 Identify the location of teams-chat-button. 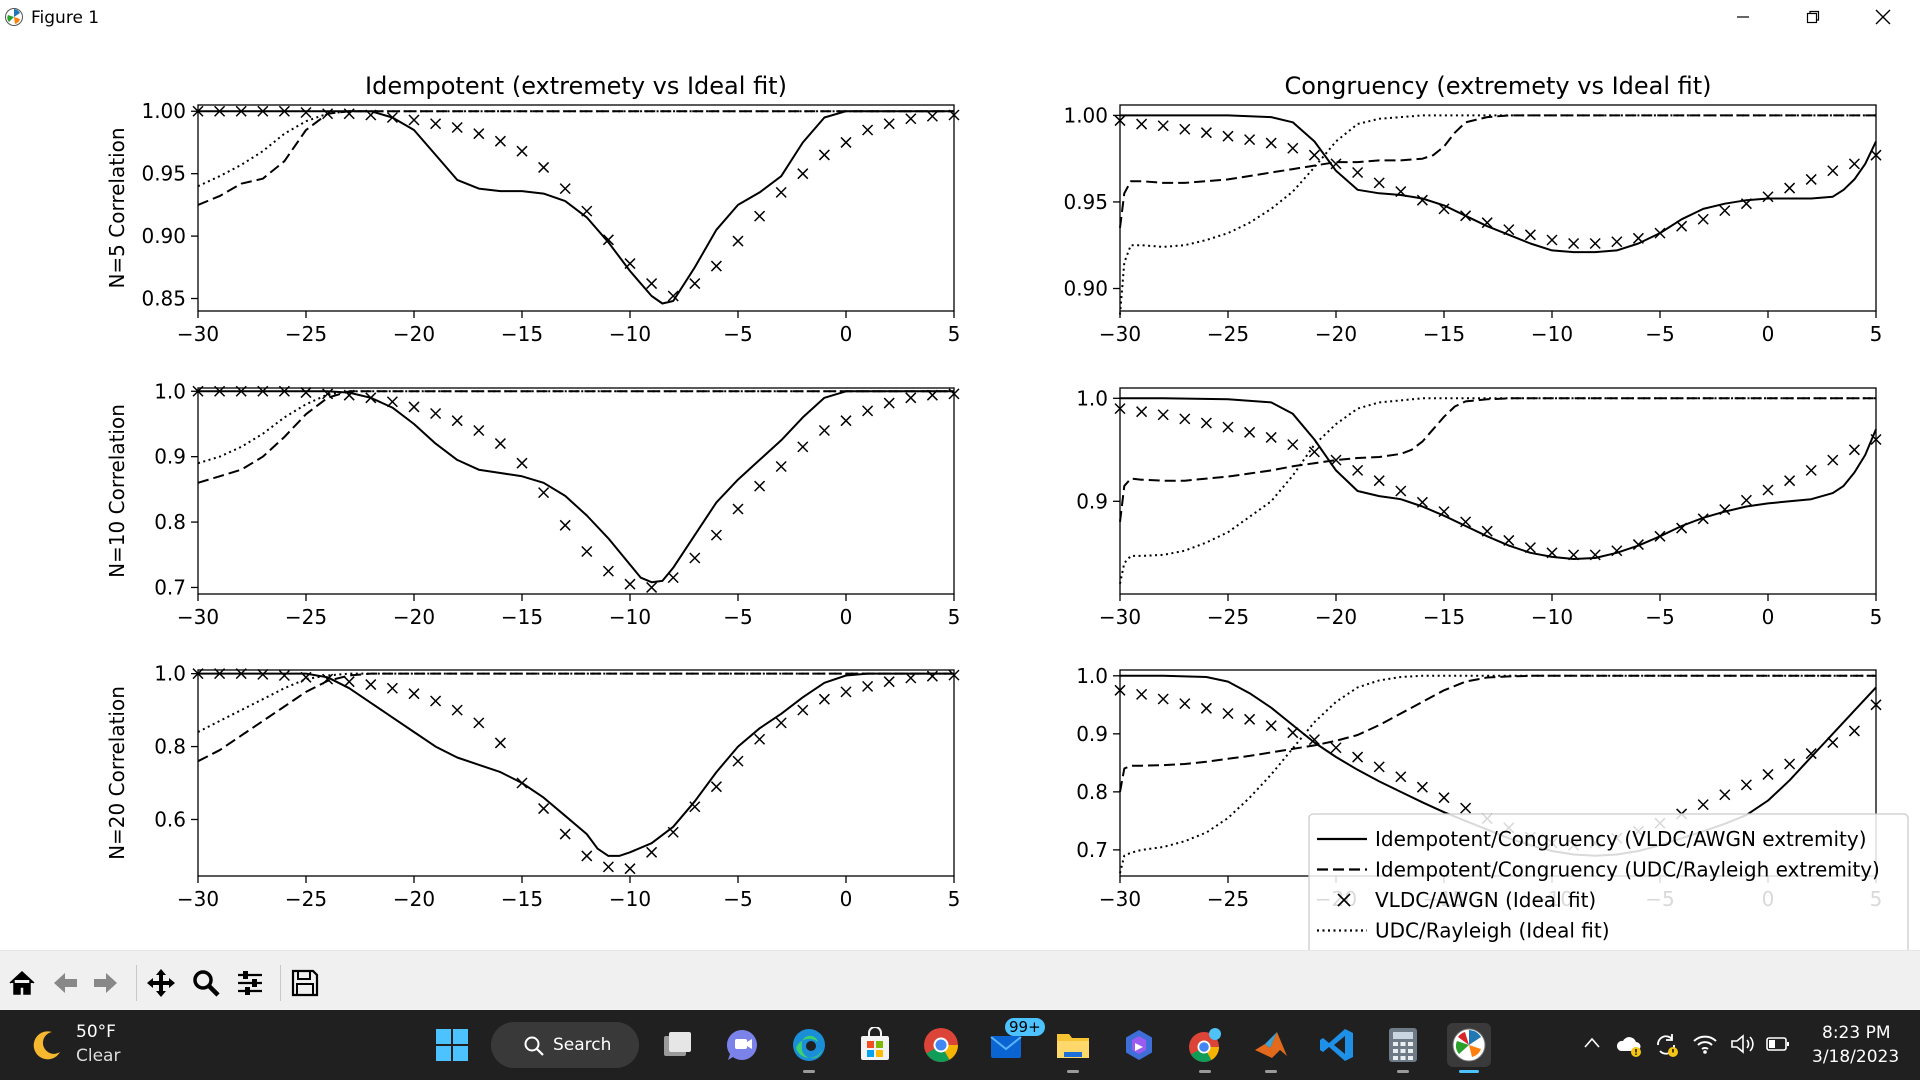
(743, 1045).